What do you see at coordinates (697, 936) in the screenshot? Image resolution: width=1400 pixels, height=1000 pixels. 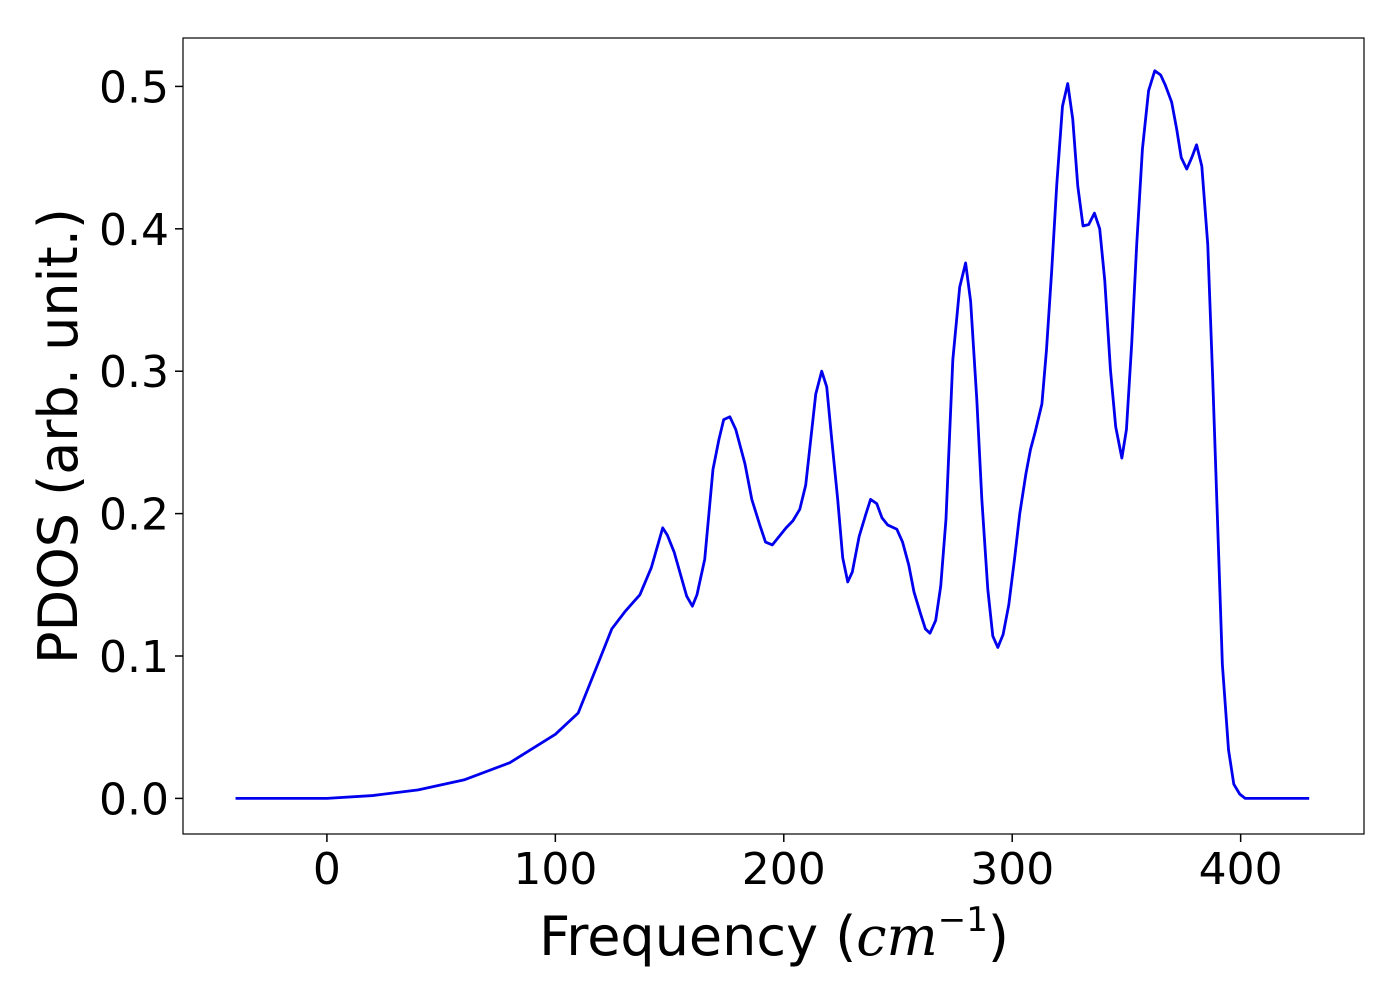 I see `x-label-part: Frequency (` at bounding box center [697, 936].